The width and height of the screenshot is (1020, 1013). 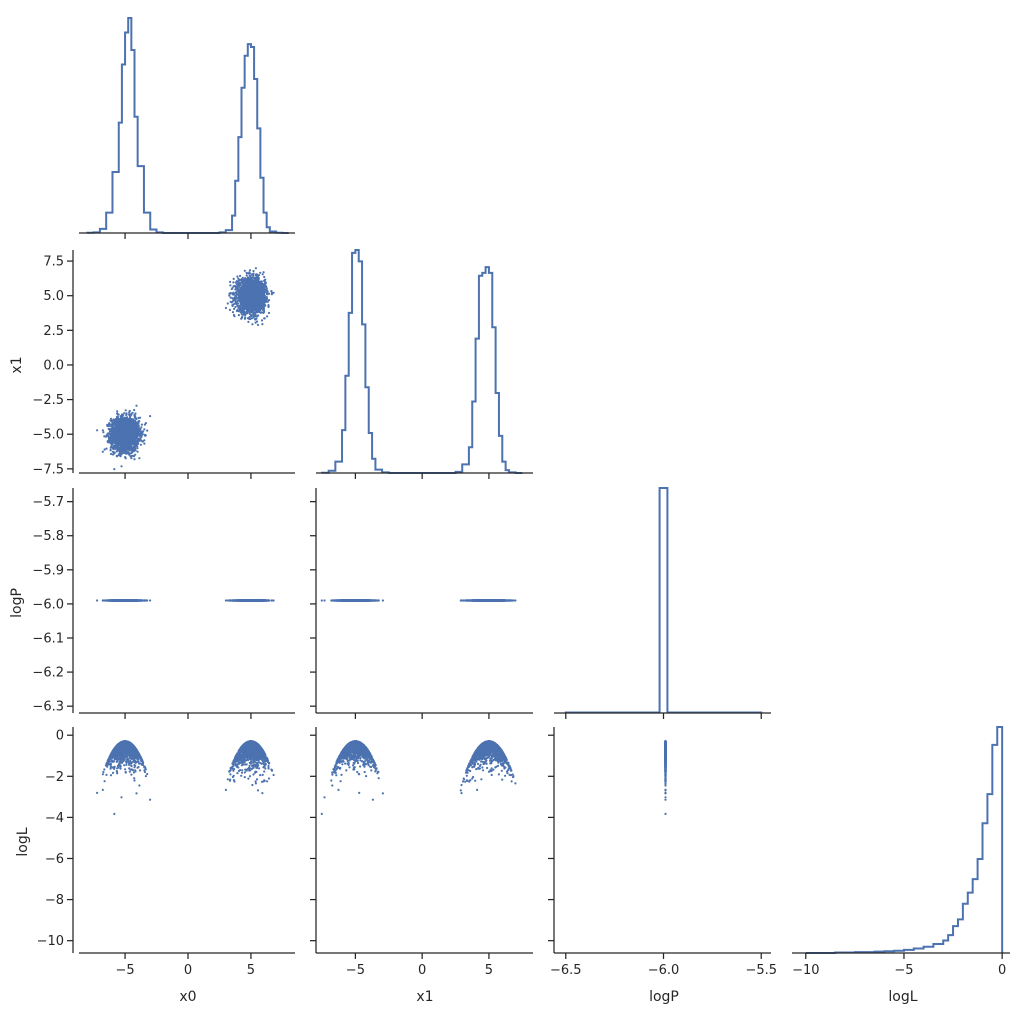 I want to click on x-tick-label: 0, so click(x=1002, y=970).